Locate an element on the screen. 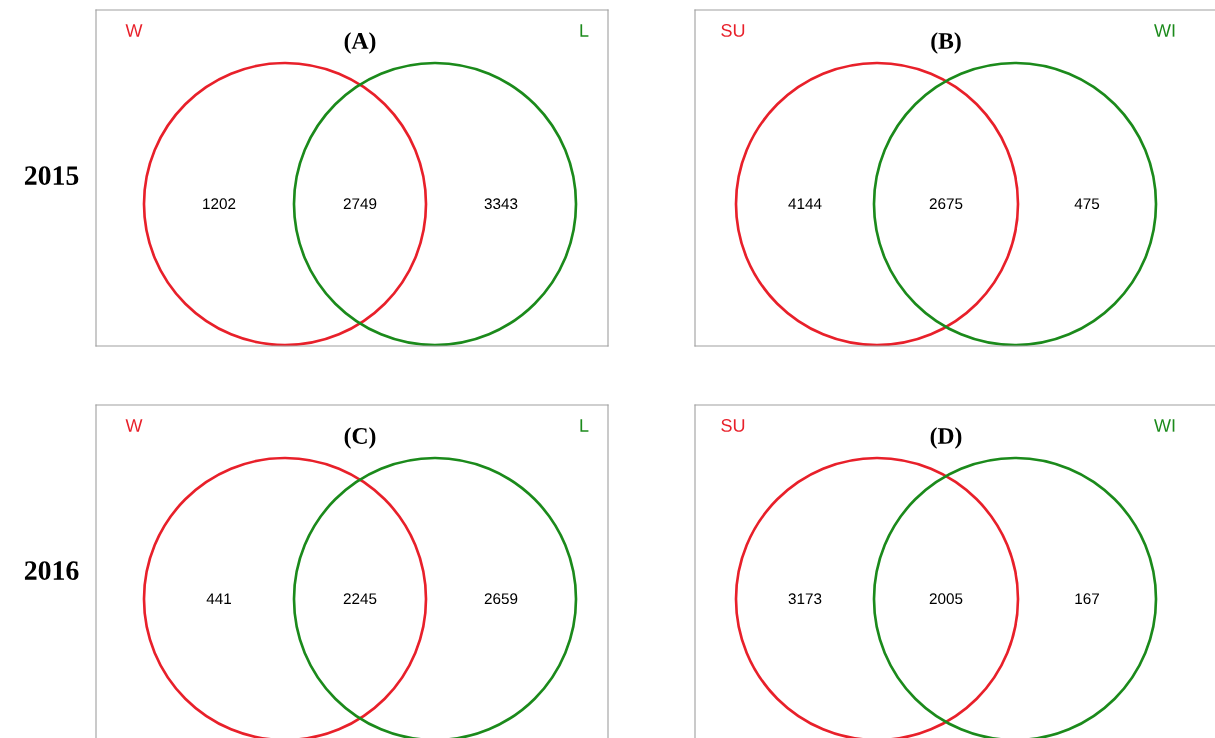 This screenshot has width=1215, height=738. text: 2015 is located at coordinates (51, 175).